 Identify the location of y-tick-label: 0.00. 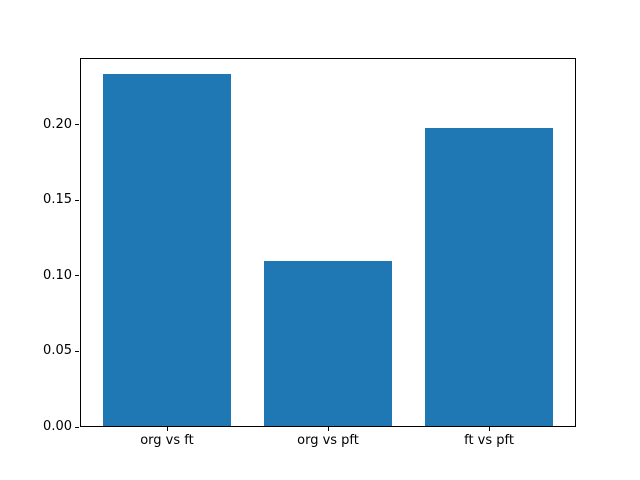
(57, 426).